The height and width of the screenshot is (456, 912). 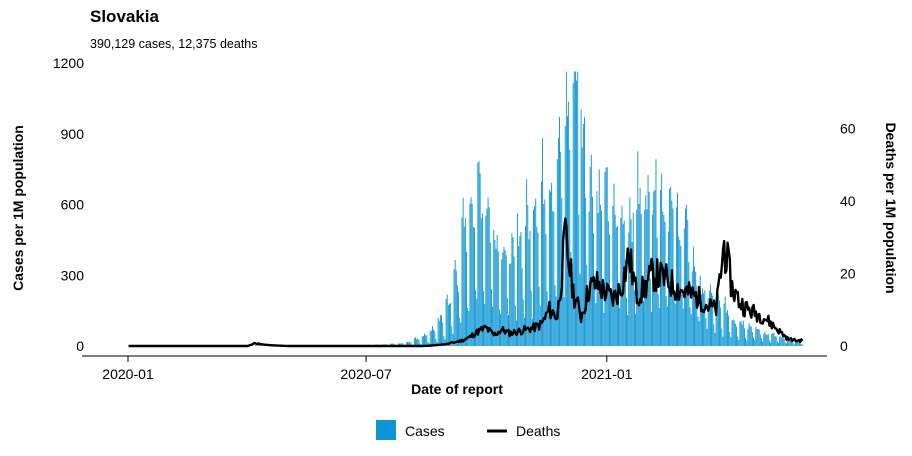 I want to click on x-tick-group: 2020-01 2020-07 2021-01, so click(x=367, y=369).